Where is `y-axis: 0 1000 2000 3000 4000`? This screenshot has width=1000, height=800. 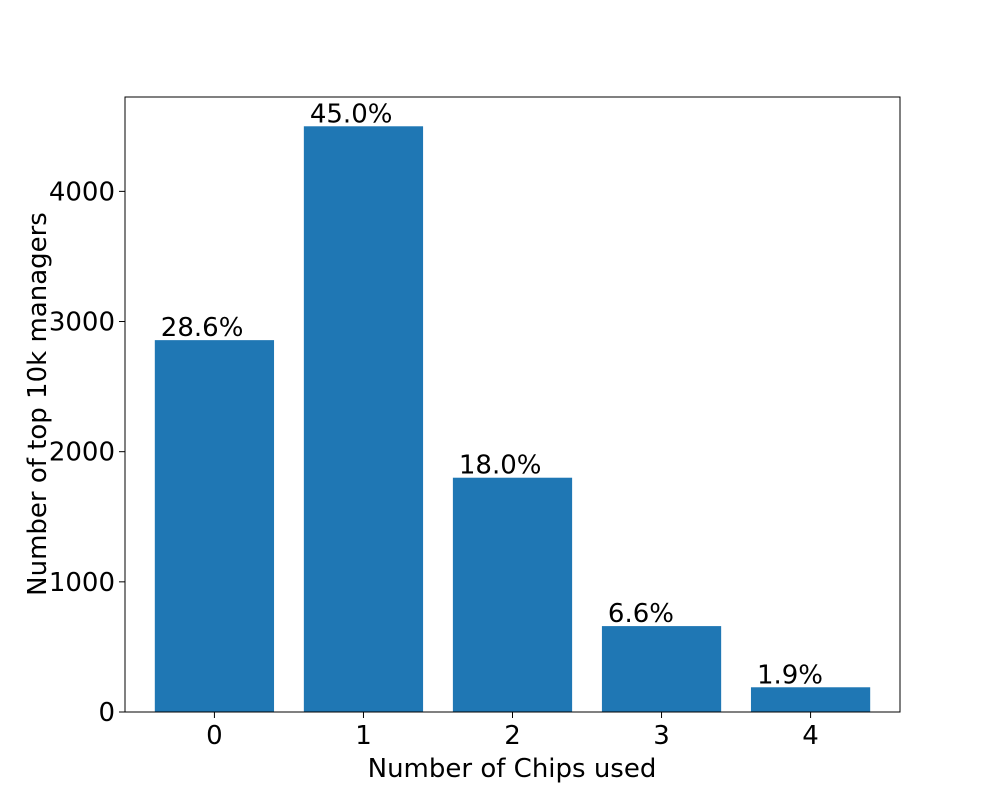 y-axis: 0 1000 2000 3000 4000 is located at coordinates (87, 452).